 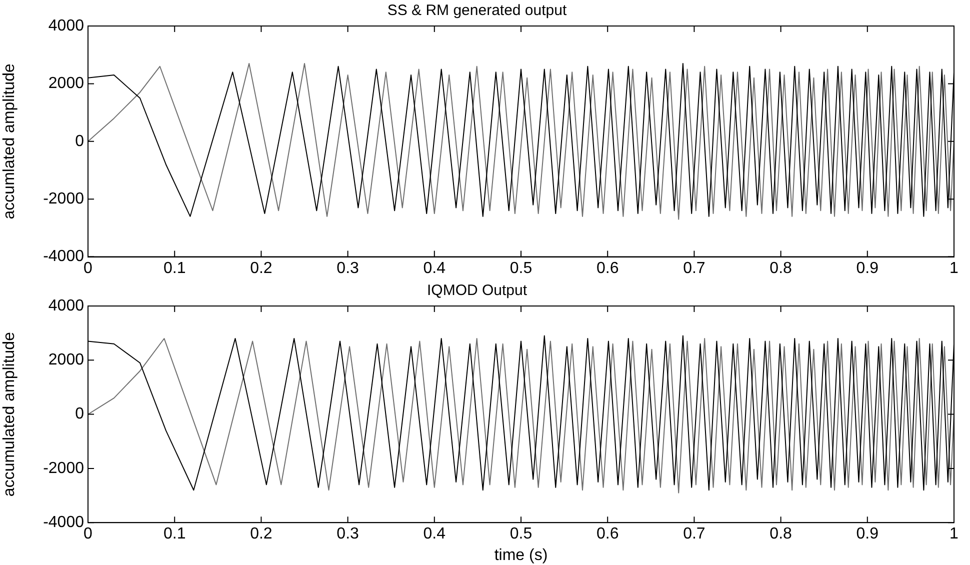 What do you see at coordinates (521, 555) in the screenshot?
I see `x-axis-title: time (s)` at bounding box center [521, 555].